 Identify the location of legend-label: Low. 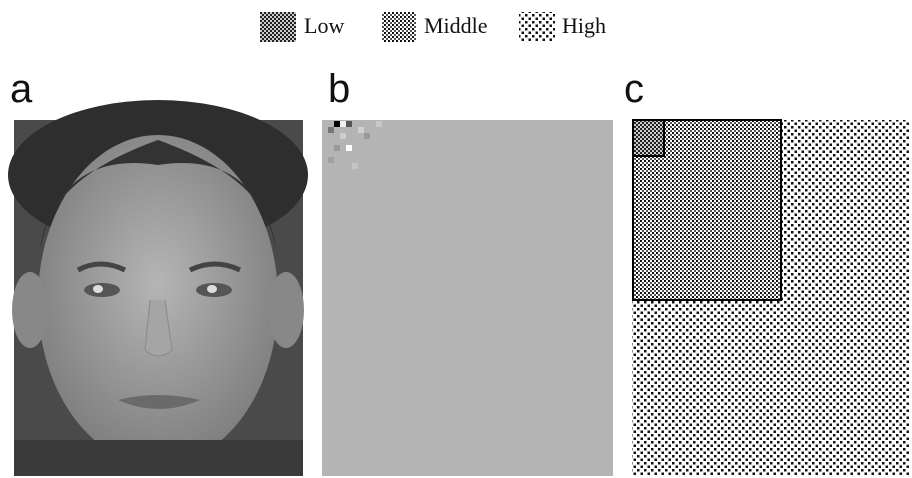
(324, 25).